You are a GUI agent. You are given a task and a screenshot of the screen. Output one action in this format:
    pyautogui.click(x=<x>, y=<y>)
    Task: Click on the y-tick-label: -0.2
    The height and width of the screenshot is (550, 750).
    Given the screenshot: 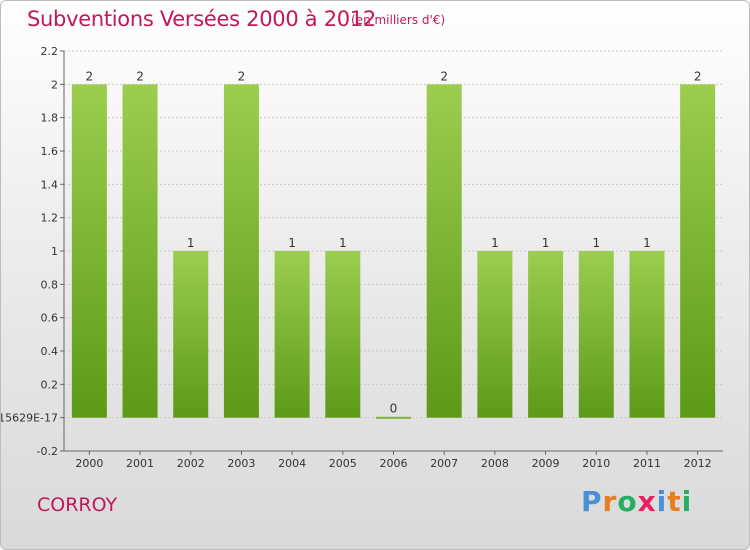 What is the action you would take?
    pyautogui.click(x=47, y=451)
    